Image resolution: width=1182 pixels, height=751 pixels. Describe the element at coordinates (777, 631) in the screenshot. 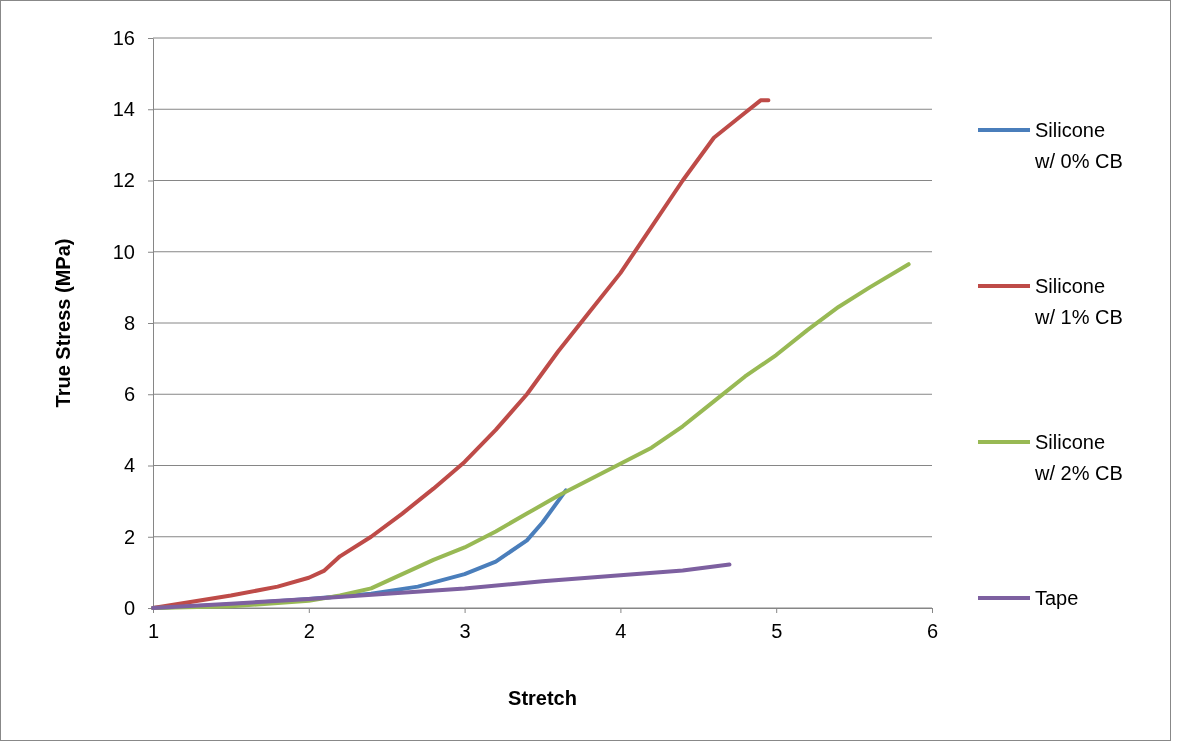

I see `x-tick-label: 5` at that location.